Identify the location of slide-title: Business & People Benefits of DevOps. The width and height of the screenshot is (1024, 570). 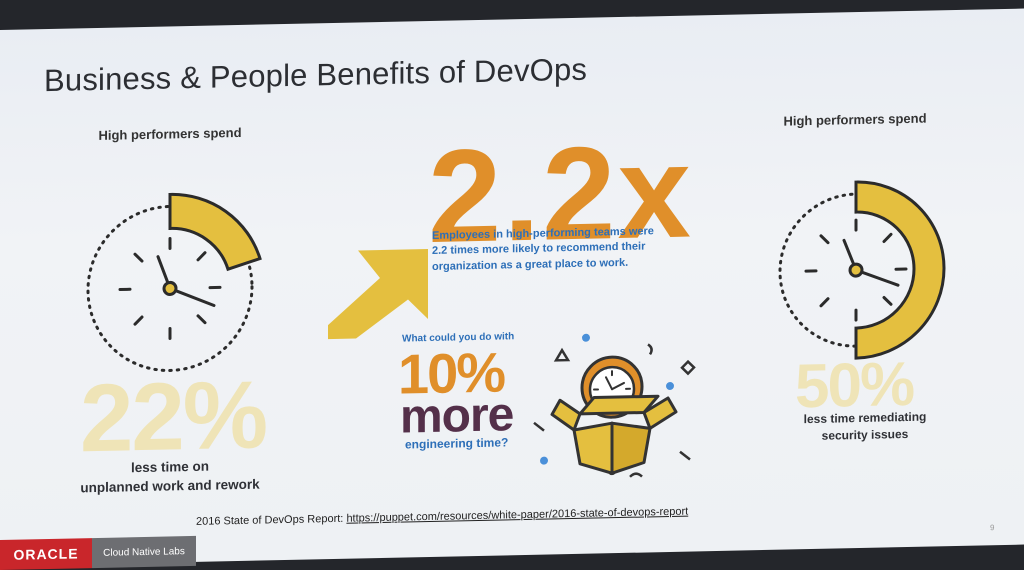
(315, 75).